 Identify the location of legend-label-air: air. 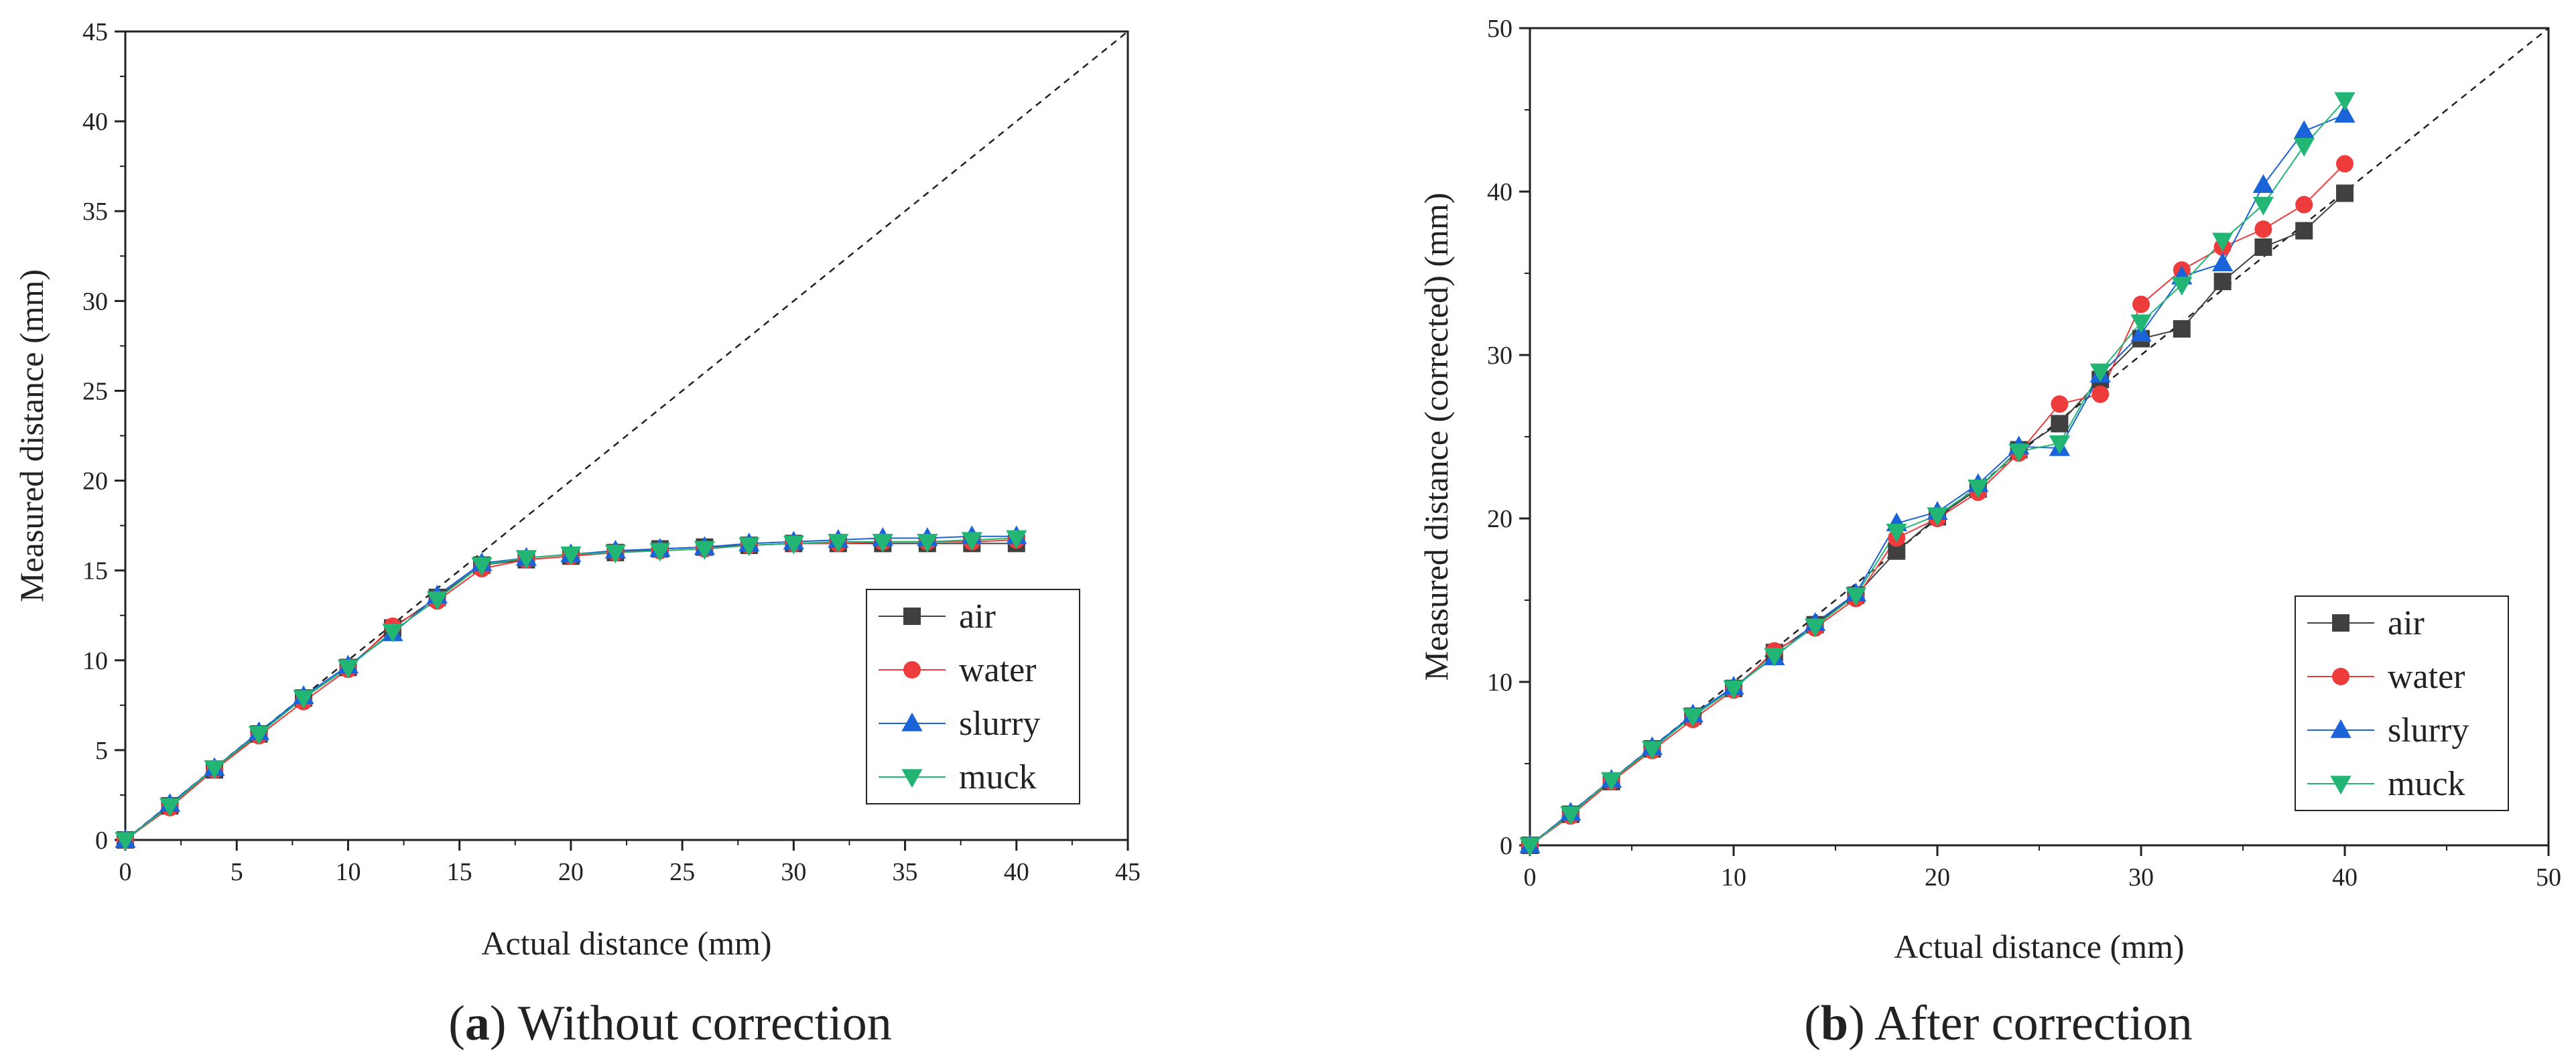
(977, 616).